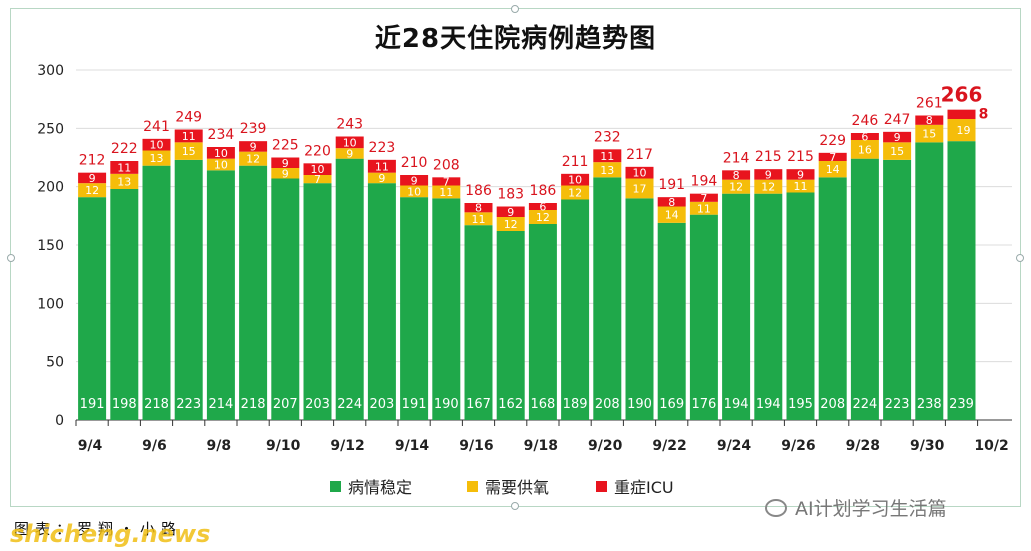 The image size is (1031, 551). I want to click on chart-title: 近28天住院病例趋势图, so click(515, 39).